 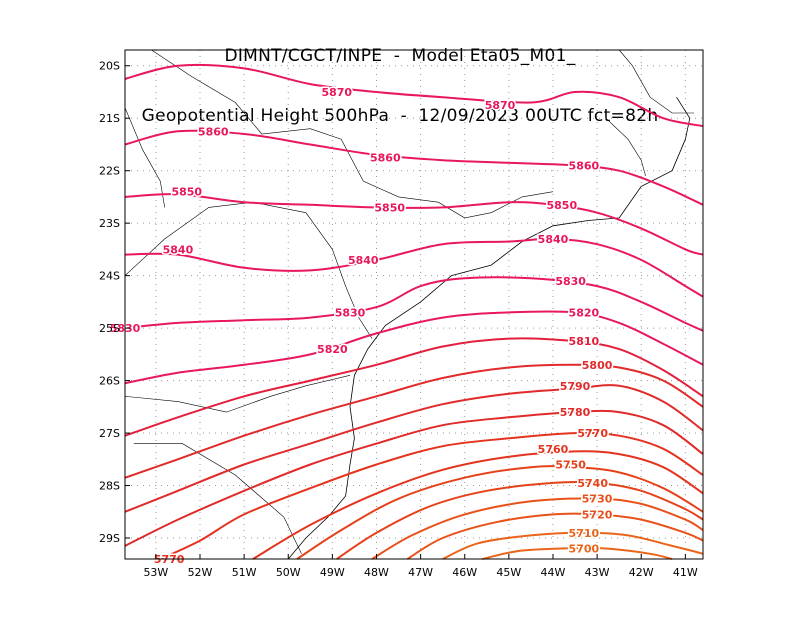 What do you see at coordinates (400, 56) in the screenshot?
I see `title-line-1: DIMNT/CGCT/INPE - Model Eta05_M01_` at bounding box center [400, 56].